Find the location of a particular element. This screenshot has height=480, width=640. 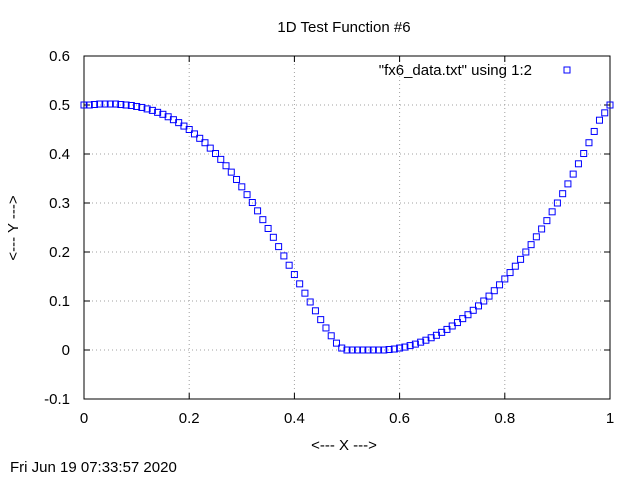

x-axis-label: <--- X ---> is located at coordinates (344, 445).